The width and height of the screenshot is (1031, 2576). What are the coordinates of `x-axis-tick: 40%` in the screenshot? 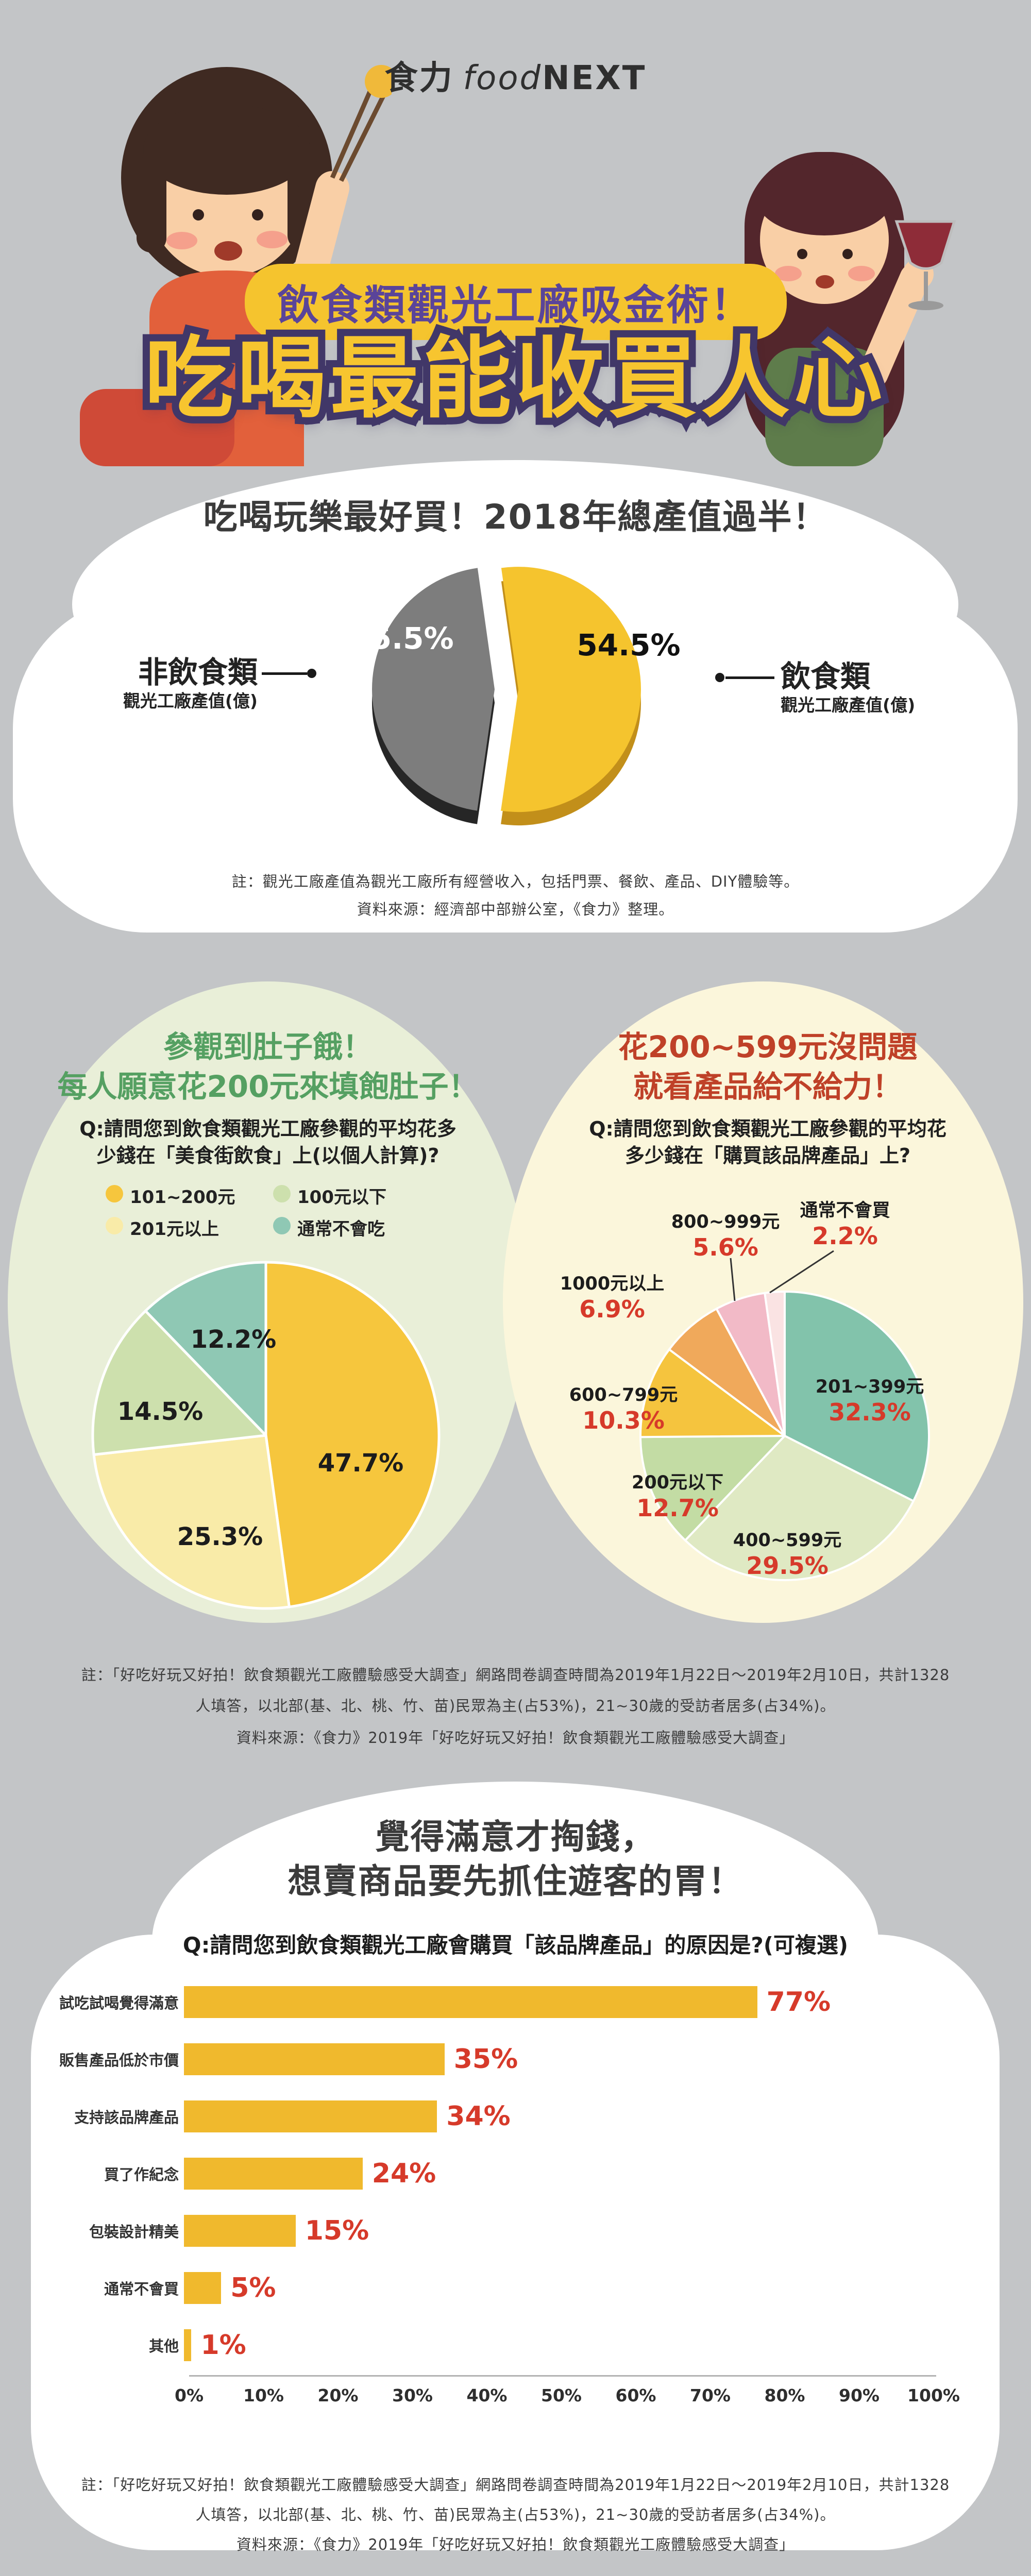 It's located at (487, 2395).